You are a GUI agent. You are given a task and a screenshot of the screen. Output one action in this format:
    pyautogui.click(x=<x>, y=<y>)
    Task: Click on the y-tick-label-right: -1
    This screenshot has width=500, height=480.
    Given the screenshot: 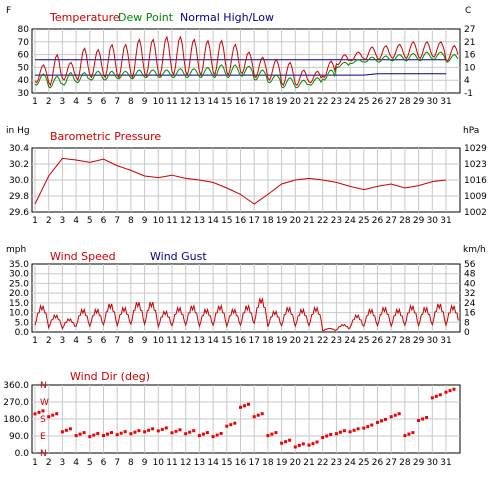 What is the action you would take?
    pyautogui.click(x=468, y=94)
    